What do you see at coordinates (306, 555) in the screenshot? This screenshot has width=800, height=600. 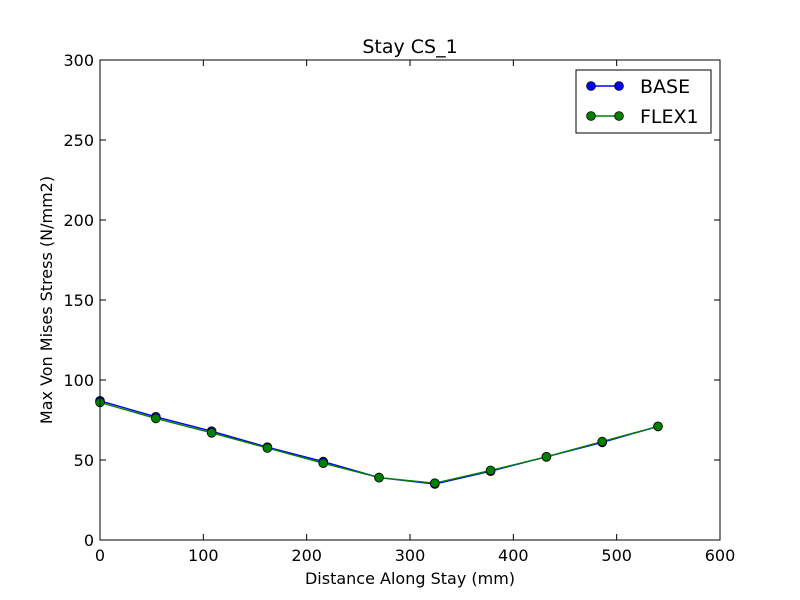 I see `x-tick-label: 200` at bounding box center [306, 555].